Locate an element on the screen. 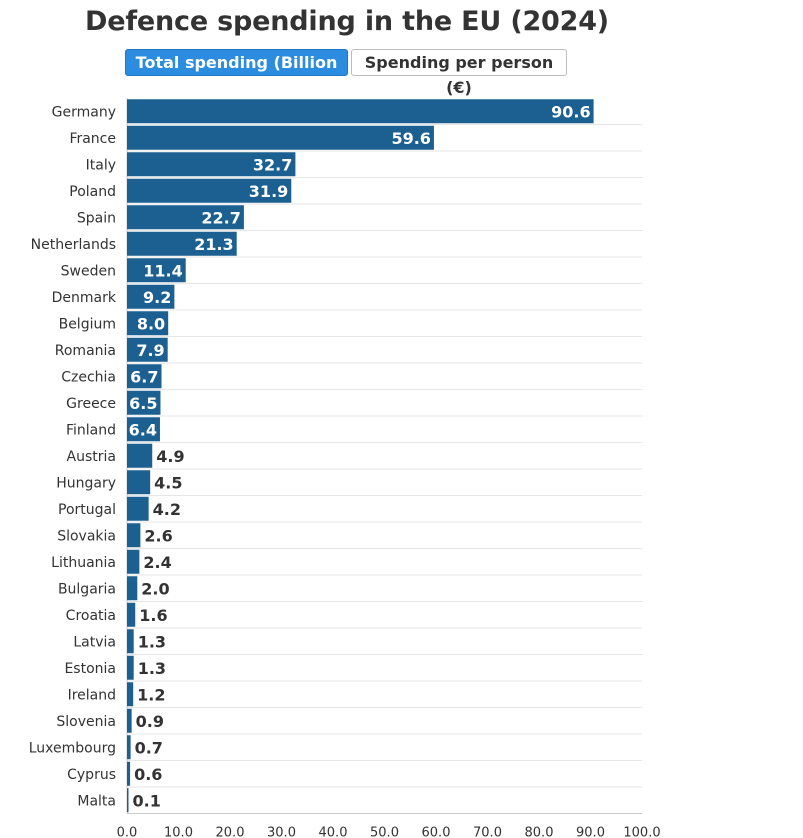 The height and width of the screenshot is (838, 803). category-label: Slovakia is located at coordinates (86, 536).